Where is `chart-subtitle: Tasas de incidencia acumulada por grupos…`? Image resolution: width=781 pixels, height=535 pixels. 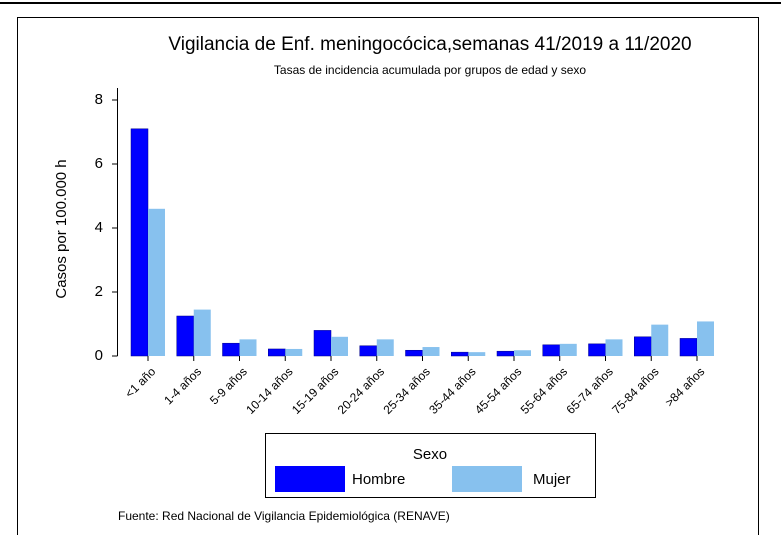 chart-subtitle: Tasas de incidencia acumulada por grupos… is located at coordinates (430, 70).